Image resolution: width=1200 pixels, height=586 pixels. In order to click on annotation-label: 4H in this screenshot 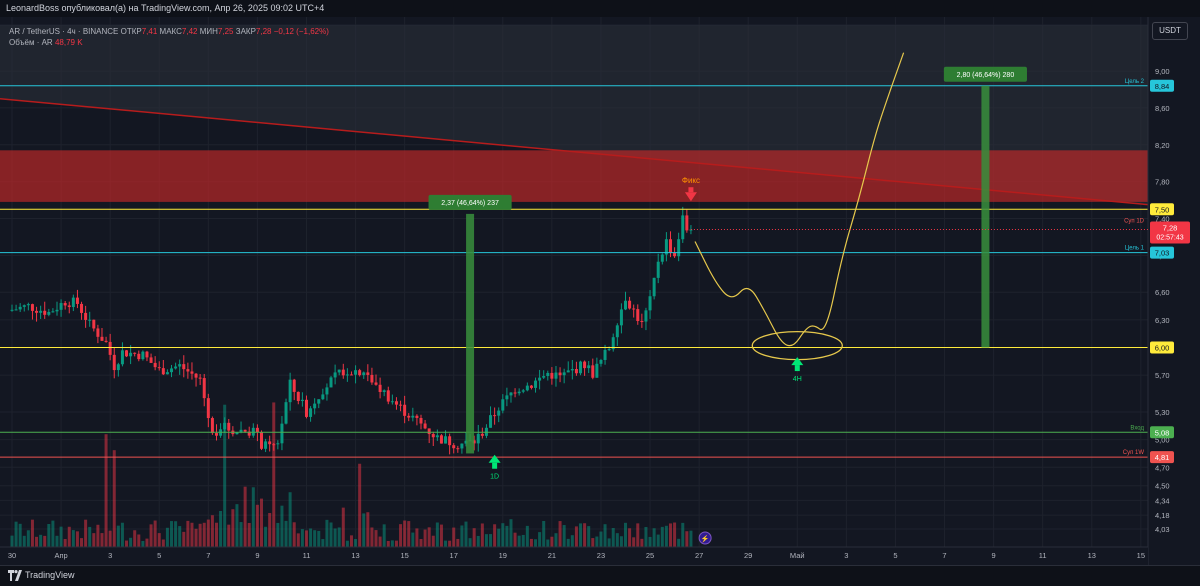, I will do `click(797, 379)`.